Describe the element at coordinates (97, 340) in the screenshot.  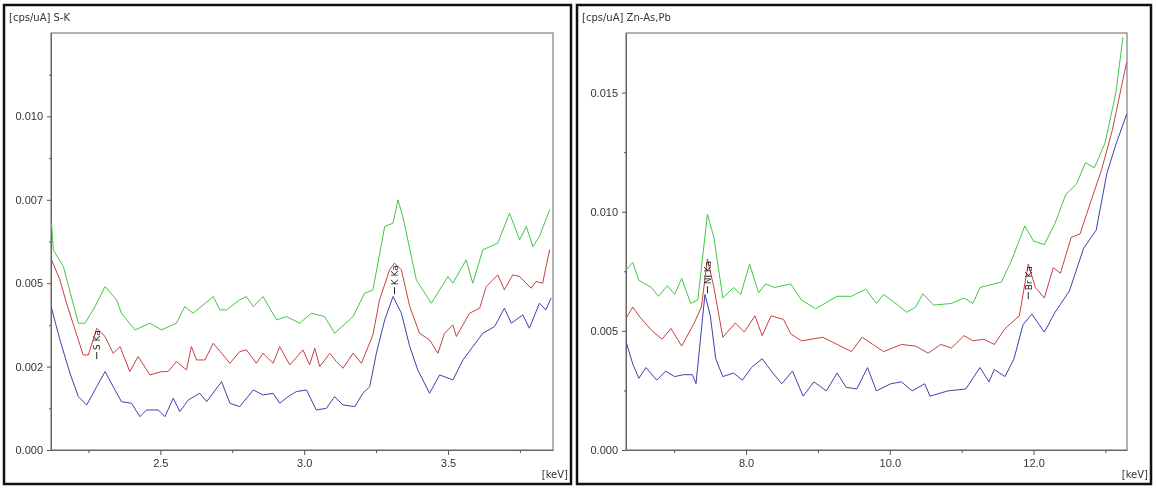
I see `annotation: S Ka` at that location.